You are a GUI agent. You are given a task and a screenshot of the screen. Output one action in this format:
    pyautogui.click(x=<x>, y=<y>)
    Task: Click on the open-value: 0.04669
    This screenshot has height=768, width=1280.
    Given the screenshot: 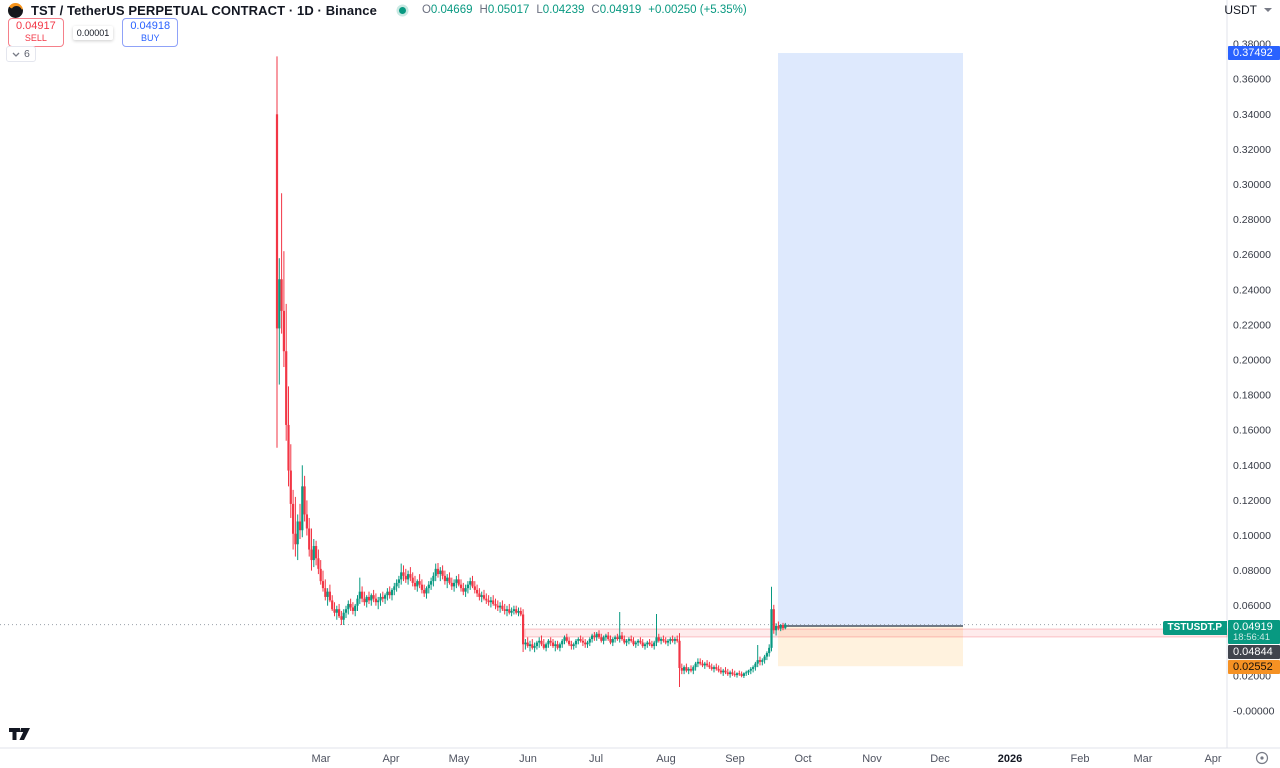 What is the action you would take?
    pyautogui.click(x=451, y=10)
    